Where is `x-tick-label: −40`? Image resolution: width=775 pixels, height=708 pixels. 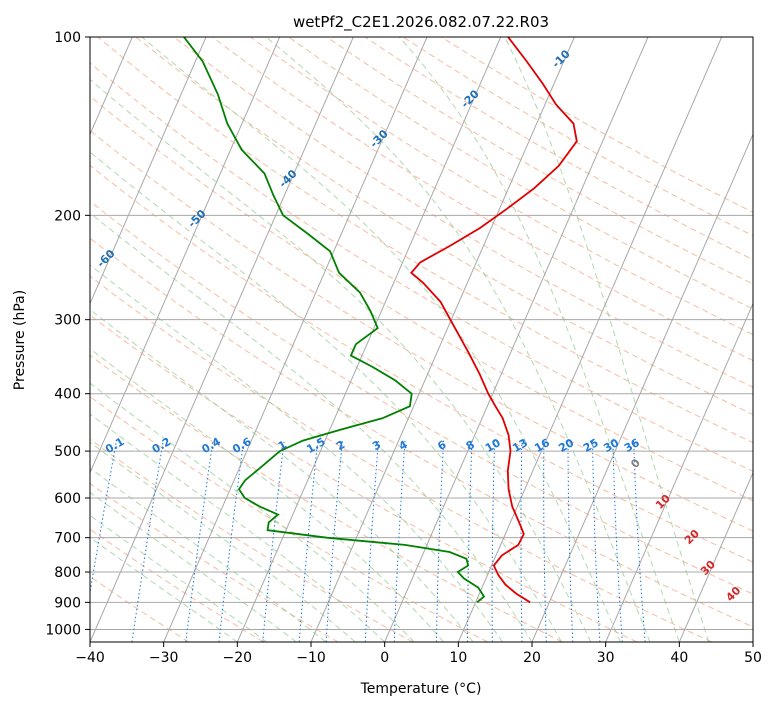 x-tick-label: −40 is located at coordinates (90, 658).